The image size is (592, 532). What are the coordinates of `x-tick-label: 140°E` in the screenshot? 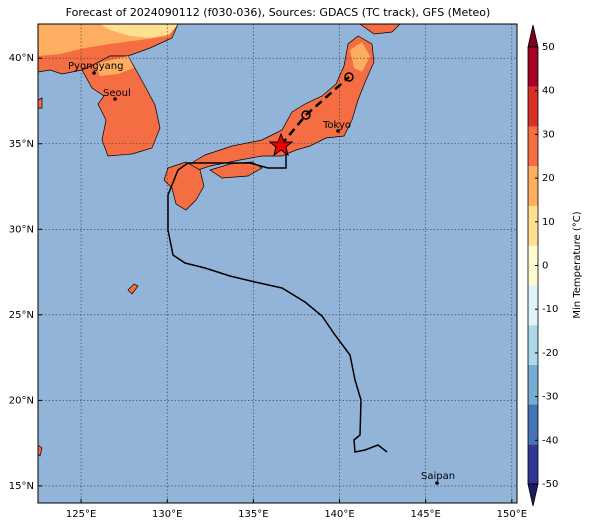 It's located at (339, 514).